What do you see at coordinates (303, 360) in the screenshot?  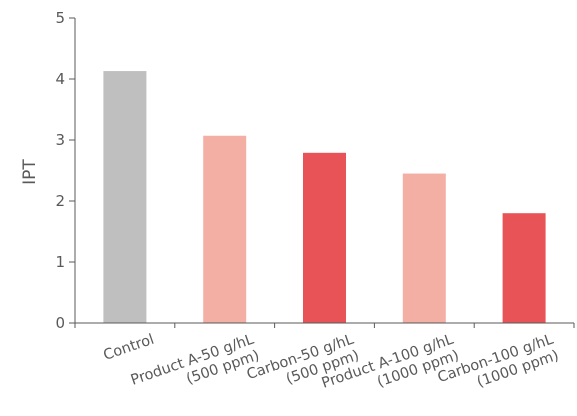 I see `x-tick-label-2: Carbon-50 g/hL(500 ppm)` at bounding box center [303, 360].